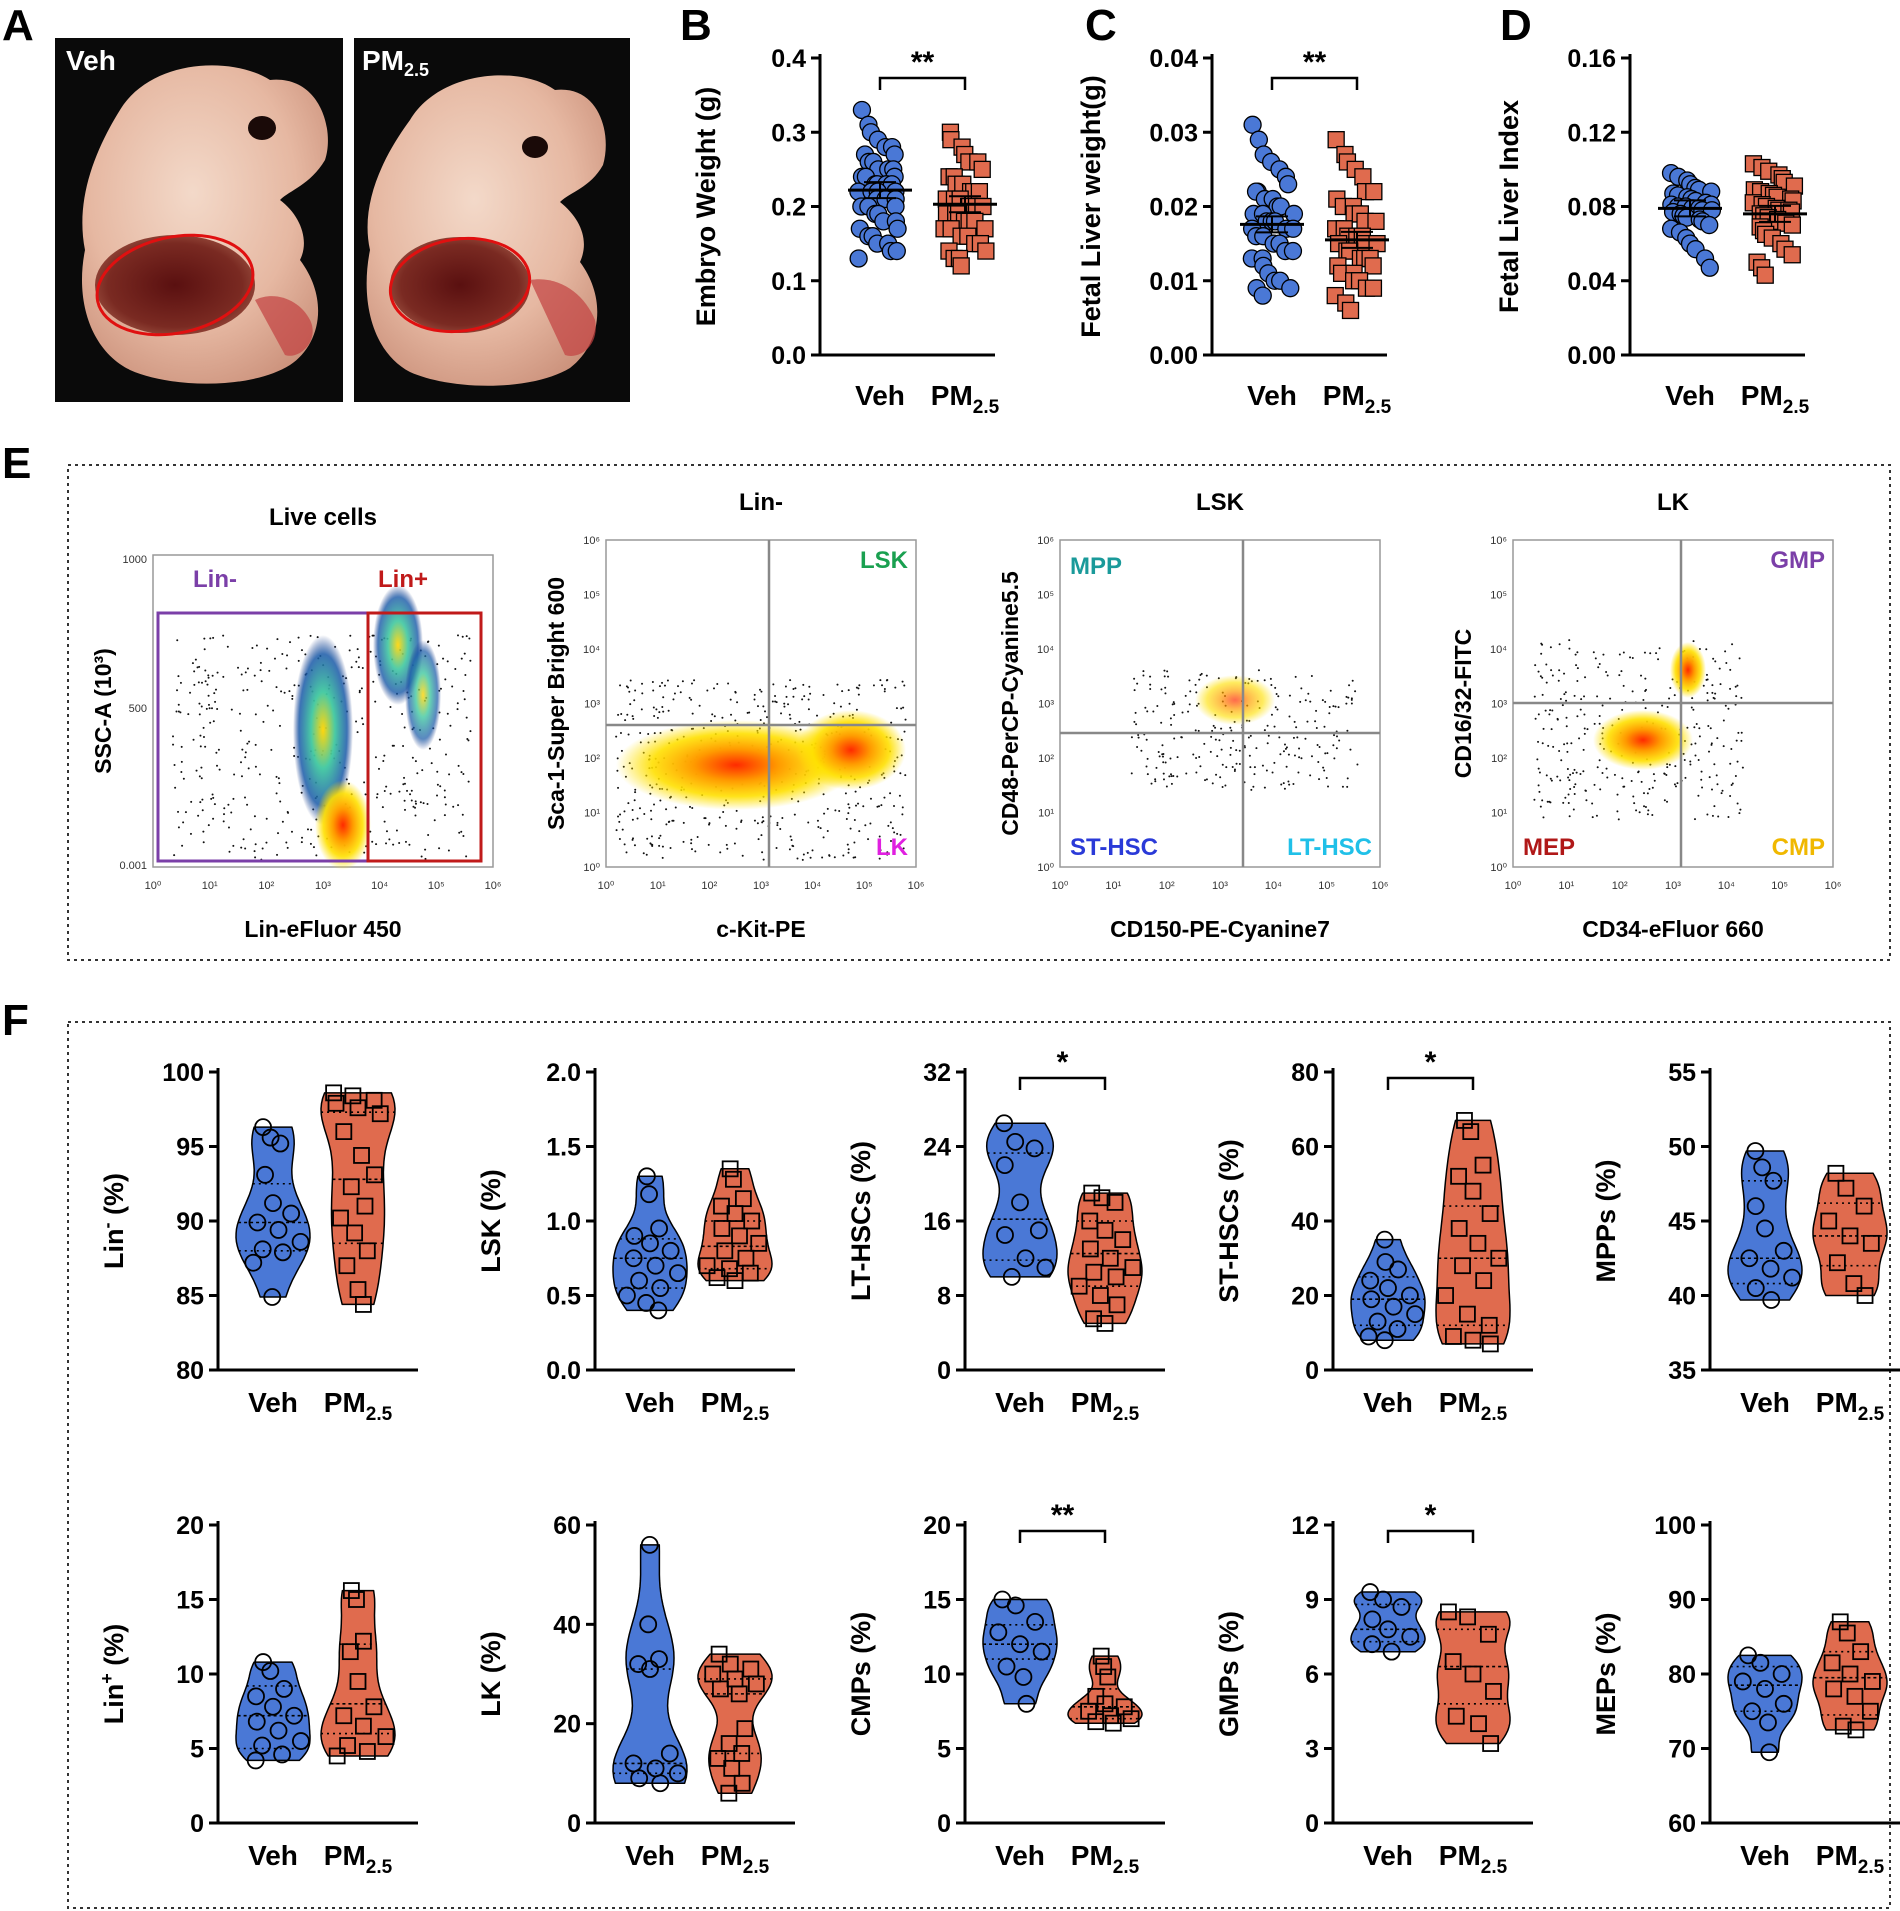 Image resolution: width=1900 pixels, height=1911 pixels. I want to click on y-tick-label: 0, so click(197, 1824).